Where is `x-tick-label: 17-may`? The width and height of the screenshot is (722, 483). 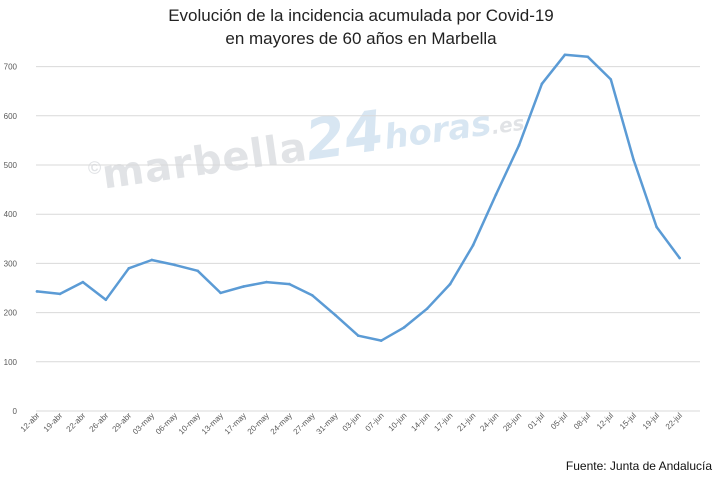
x-tick-label: 17-may is located at coordinates (235, 423).